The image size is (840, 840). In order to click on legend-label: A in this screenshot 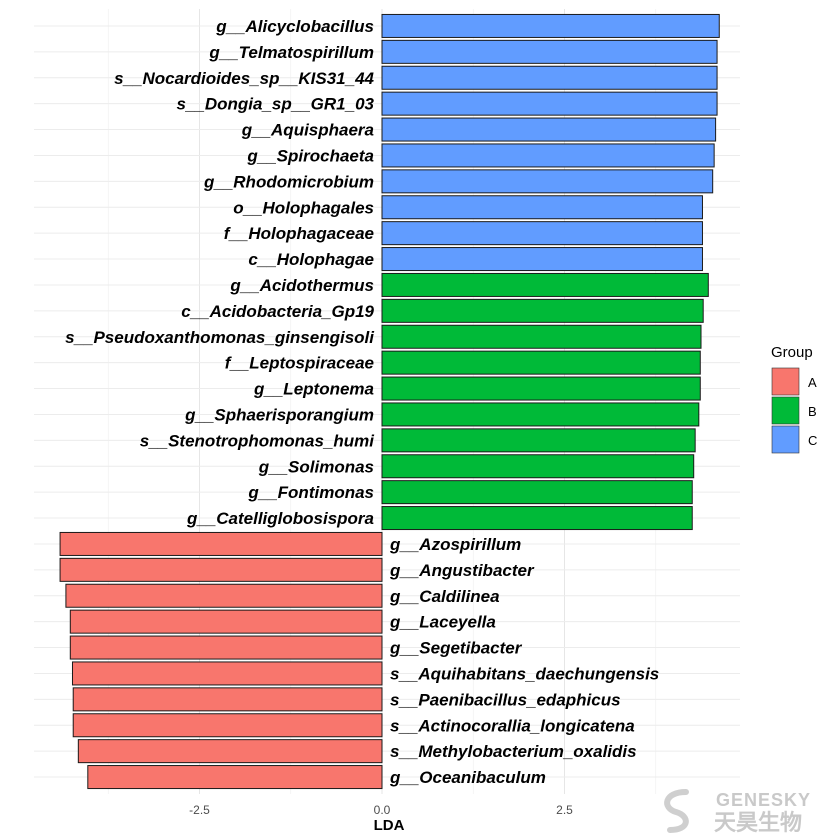, I will do `click(812, 382)`.